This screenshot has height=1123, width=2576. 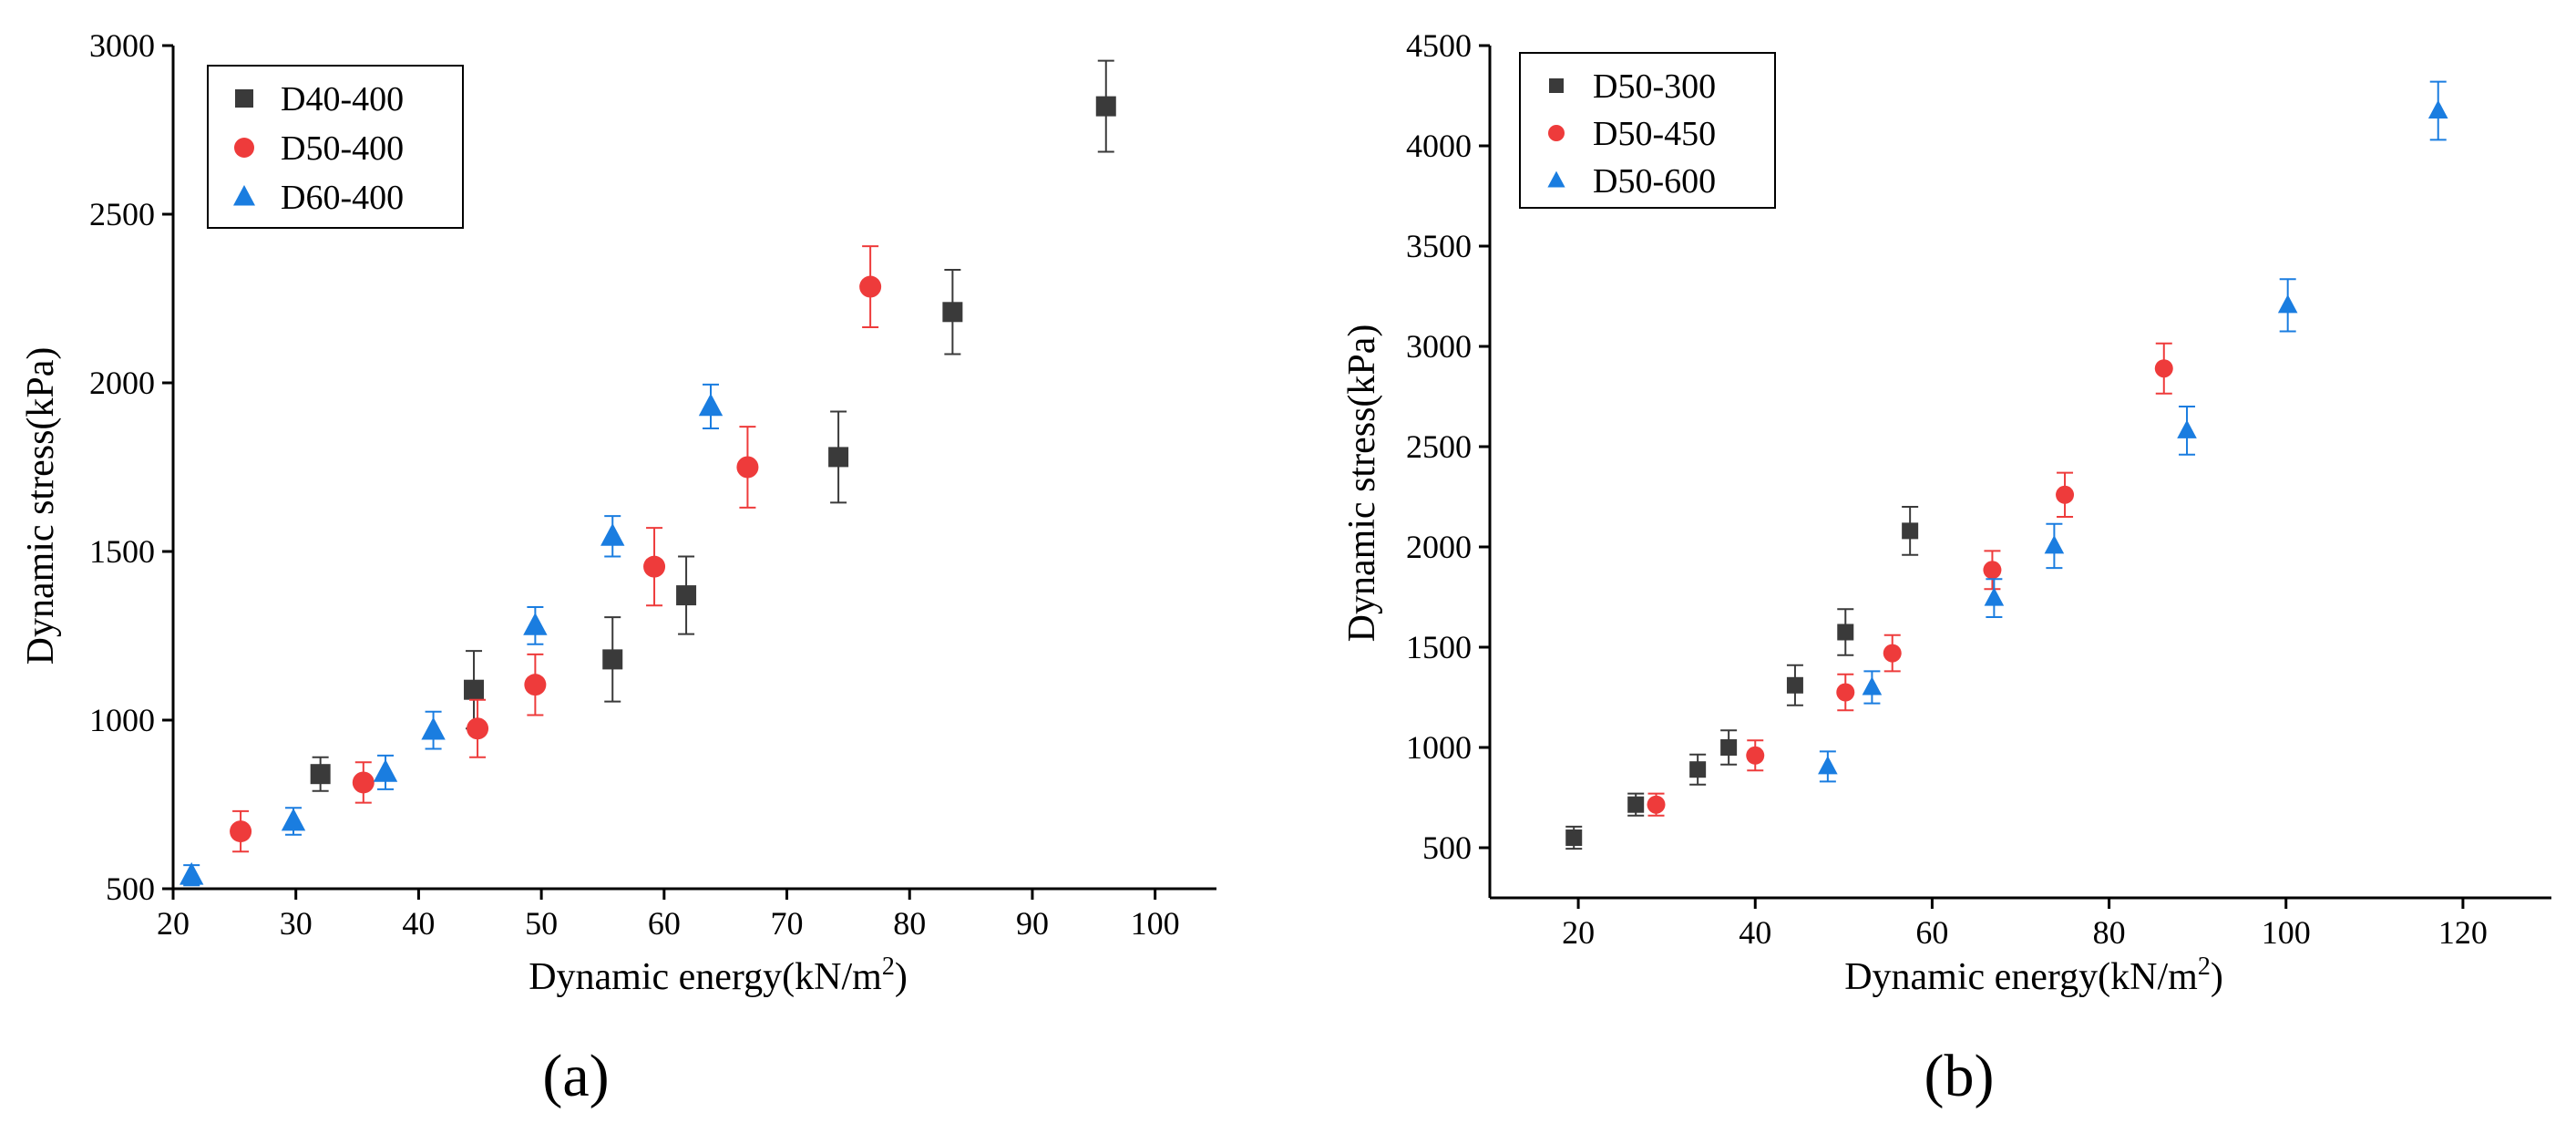 What do you see at coordinates (122, 214) in the screenshot?
I see `y-tick-label-a: 2500` at bounding box center [122, 214].